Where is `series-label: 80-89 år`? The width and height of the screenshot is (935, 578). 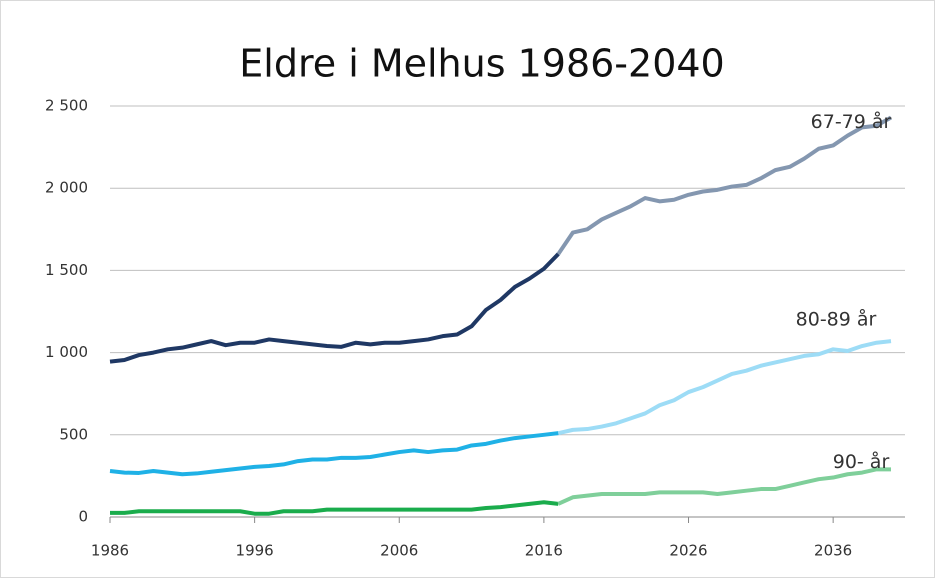
series-label: 80-89 år is located at coordinates (836, 319).